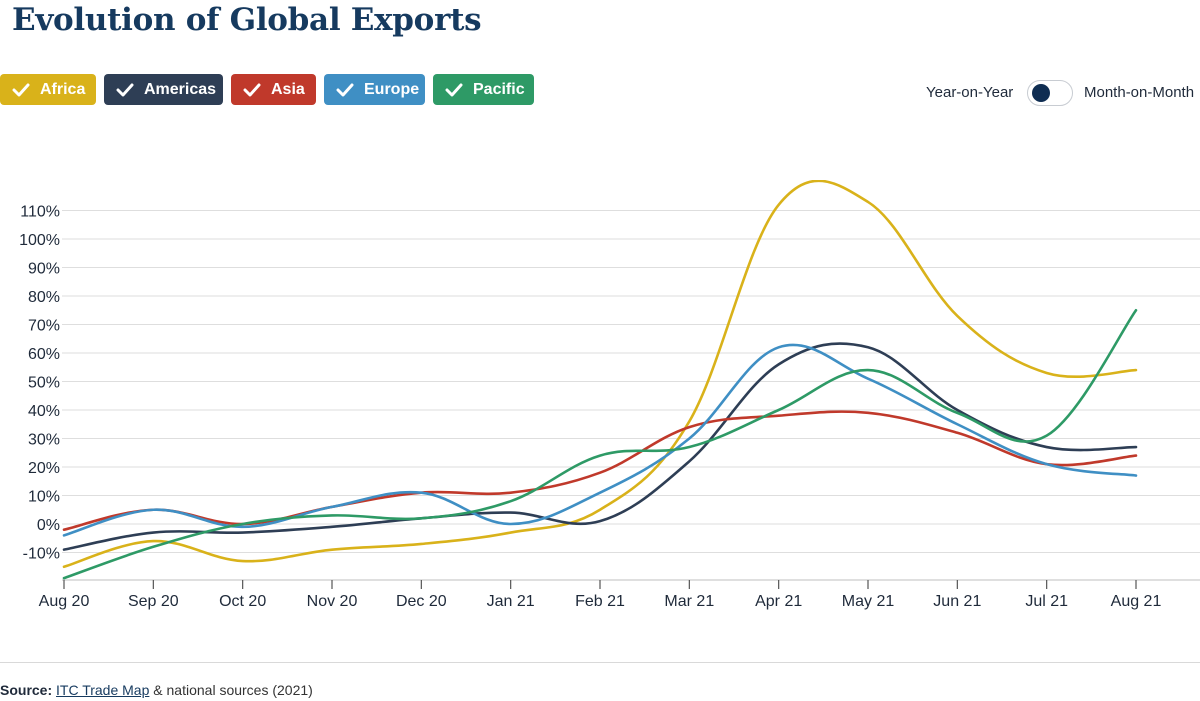  I want to click on y-tick-label: 50%, so click(44, 383).